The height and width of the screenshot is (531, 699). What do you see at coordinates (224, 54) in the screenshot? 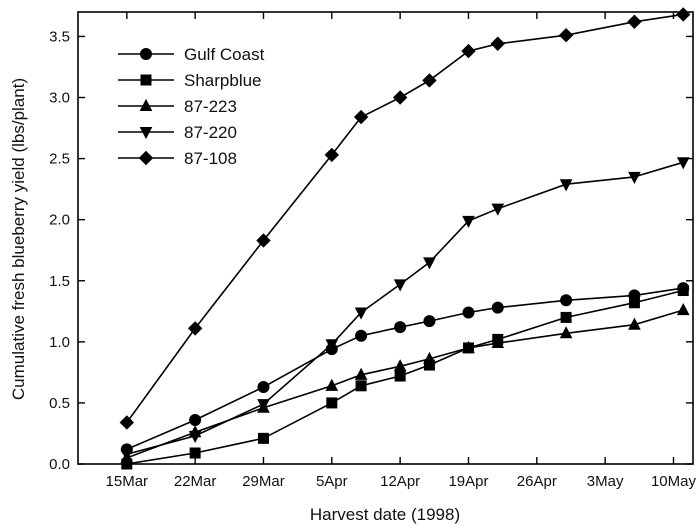
I see `legend-label: Gulf Coast` at bounding box center [224, 54].